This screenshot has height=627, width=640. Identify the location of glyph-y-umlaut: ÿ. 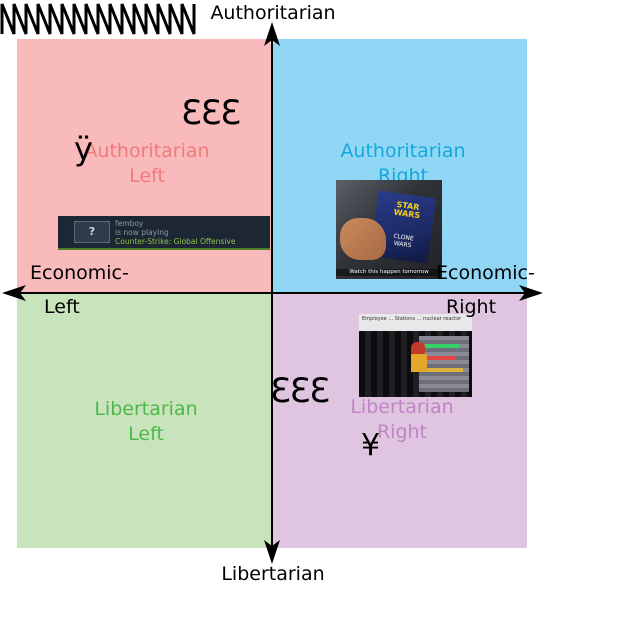
(83, 149).